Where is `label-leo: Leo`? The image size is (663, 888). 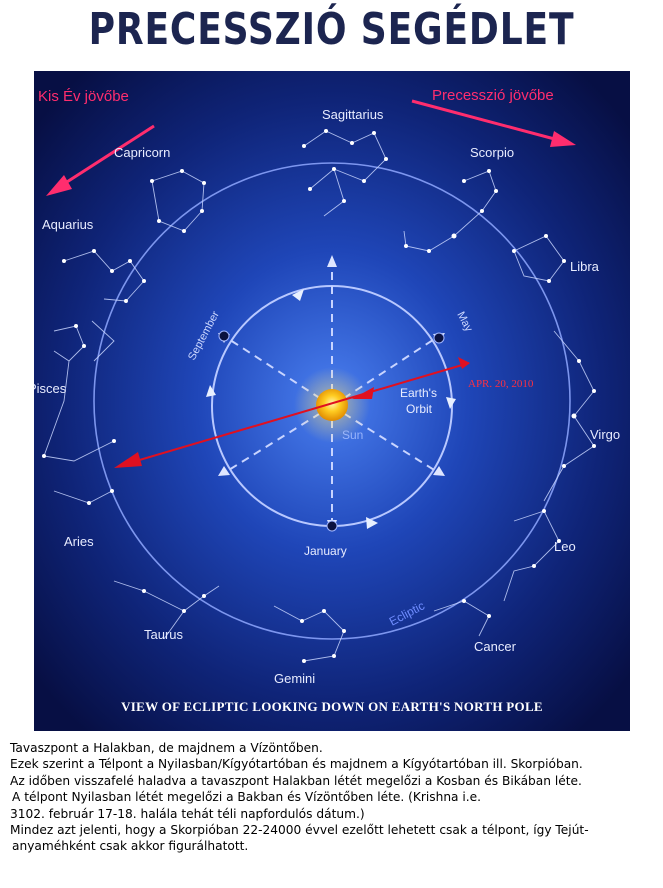
label-leo: Leo is located at coordinates (565, 546).